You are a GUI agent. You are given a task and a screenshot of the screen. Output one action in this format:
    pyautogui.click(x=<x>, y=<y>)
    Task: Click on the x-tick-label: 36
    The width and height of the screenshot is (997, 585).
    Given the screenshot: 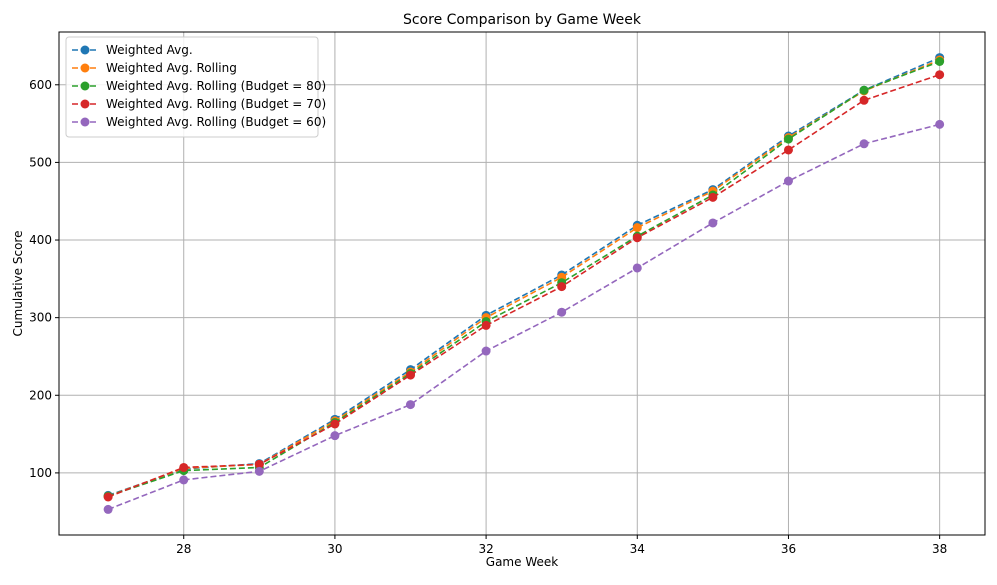 What is the action you would take?
    pyautogui.click(x=788, y=549)
    